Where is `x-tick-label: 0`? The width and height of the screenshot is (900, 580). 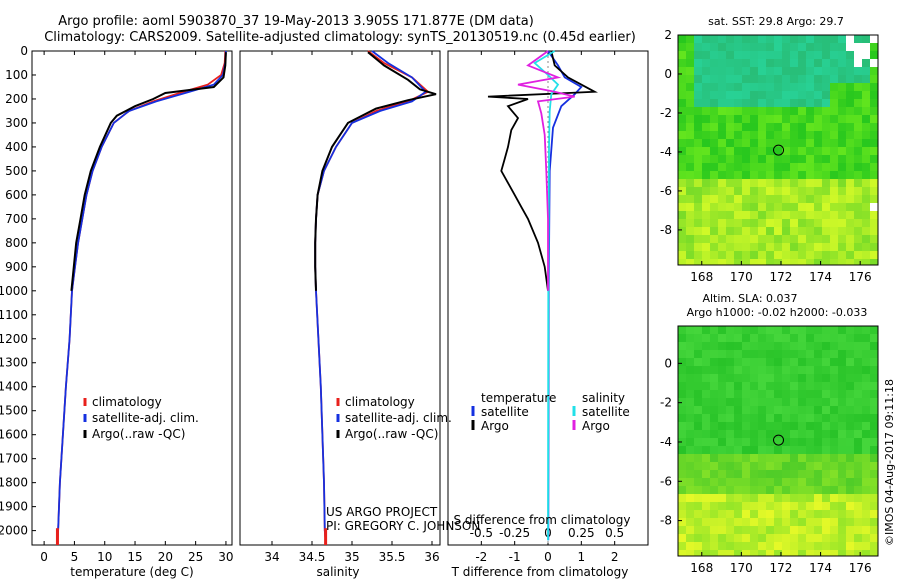 x-tick-label: 0 is located at coordinates (548, 557).